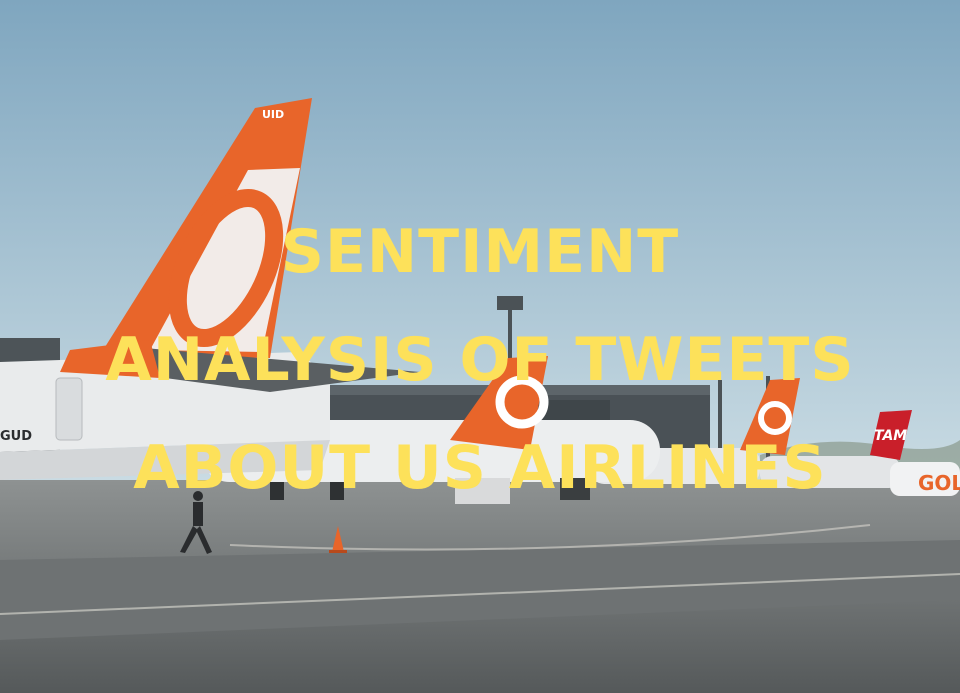  Describe the element at coordinates (16, 436) in the screenshot. I see `fuselage-registration: GUD` at that location.